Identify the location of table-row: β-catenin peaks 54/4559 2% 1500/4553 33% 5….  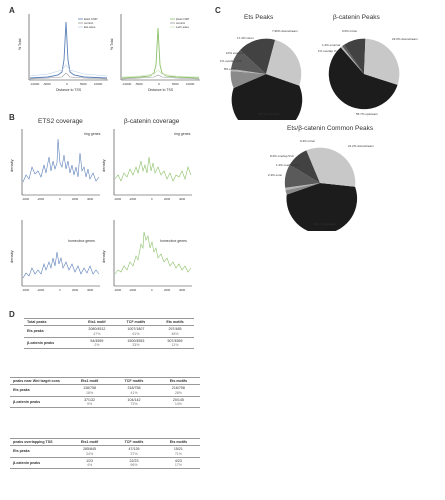
(109, 343).